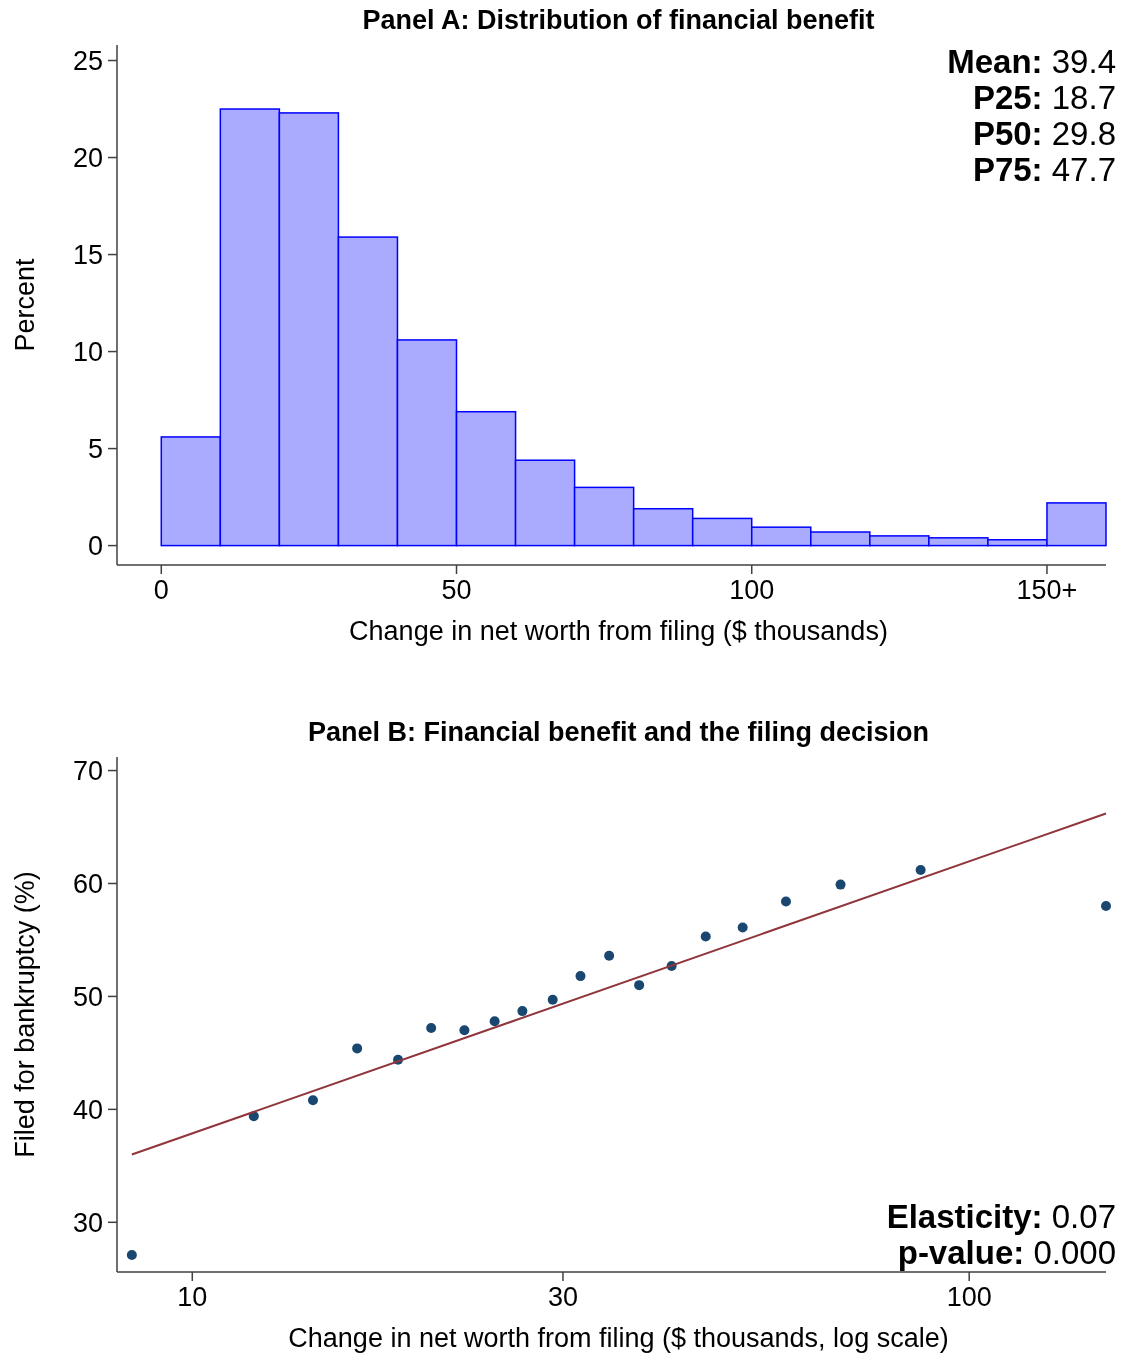 This screenshot has height=1359, width=1125. I want to click on annotation: p-value: 0.000, so click(1006, 1252).